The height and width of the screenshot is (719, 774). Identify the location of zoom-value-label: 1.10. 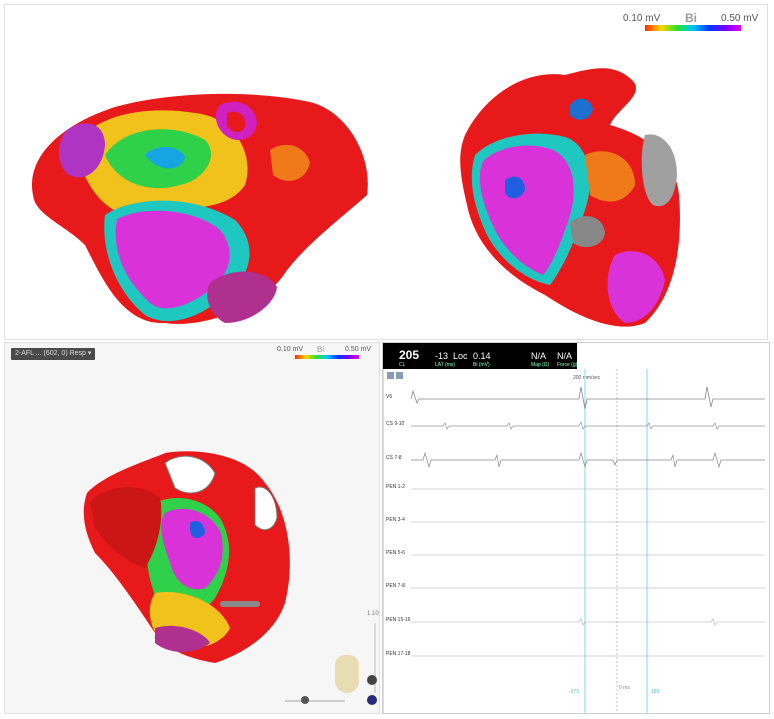
(373, 614).